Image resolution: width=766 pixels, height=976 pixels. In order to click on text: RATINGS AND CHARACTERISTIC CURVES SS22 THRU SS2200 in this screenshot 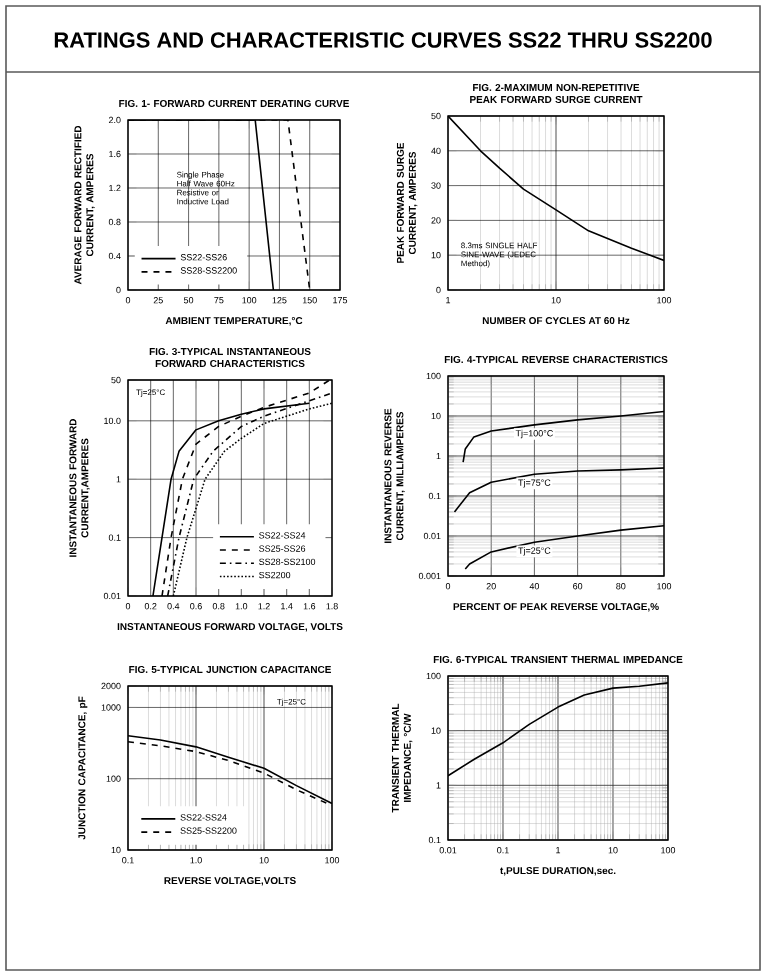, I will do `click(383, 40)`.